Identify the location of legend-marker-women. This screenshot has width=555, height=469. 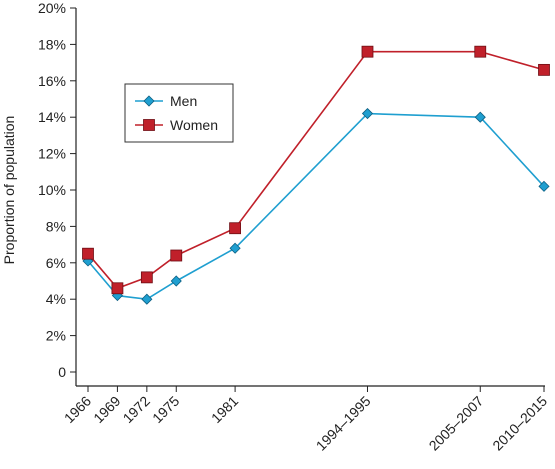
(149, 125).